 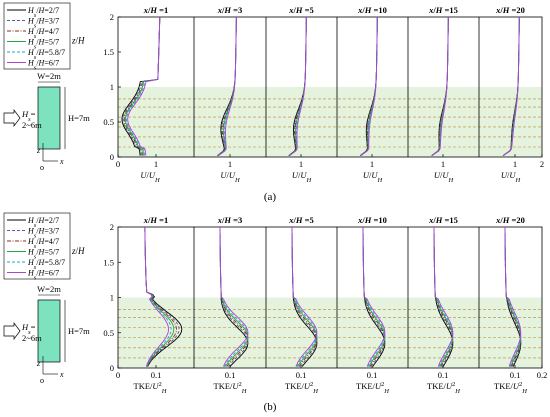 I want to click on caption-b: (b), so click(x=270, y=407).